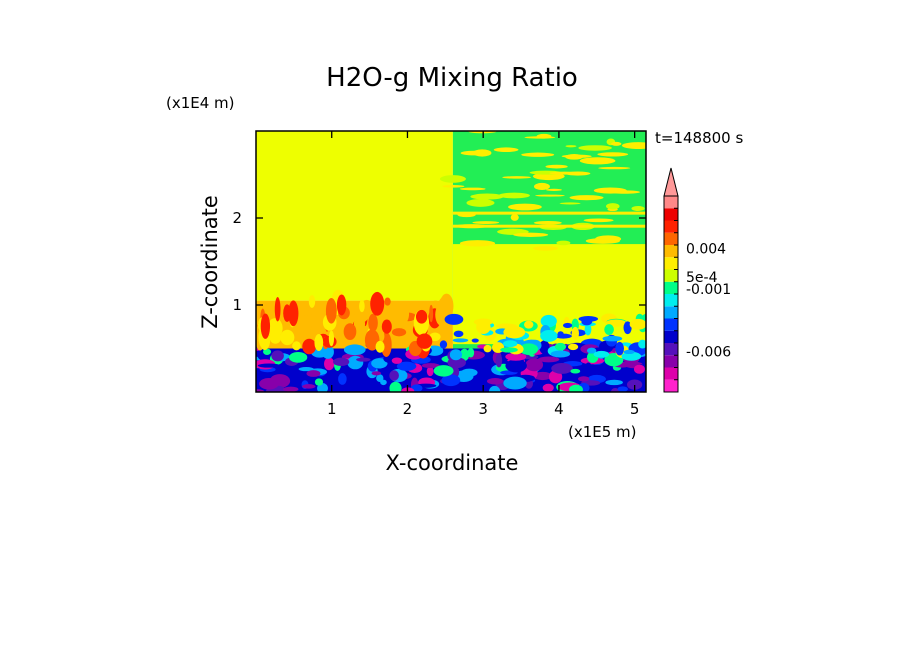 The height and width of the screenshot is (654, 904). Describe the element at coordinates (210, 262) in the screenshot. I see `y-axis-label: Z-coordinate` at that location.